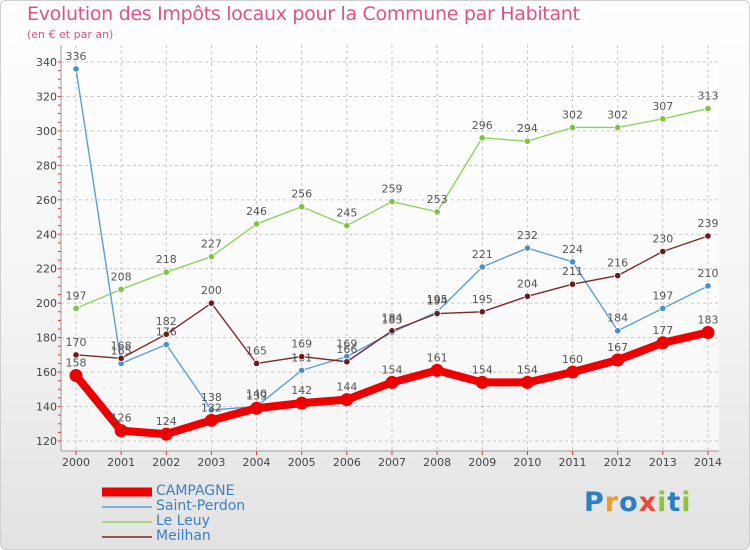  I want to click on data-label-campagne: 124, so click(166, 421).